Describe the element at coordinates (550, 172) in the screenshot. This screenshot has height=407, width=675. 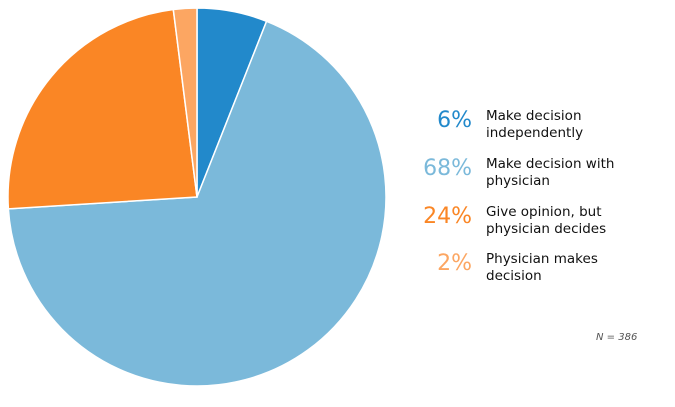
I see `legend-label-with-physician: Make decision with physician` at that location.